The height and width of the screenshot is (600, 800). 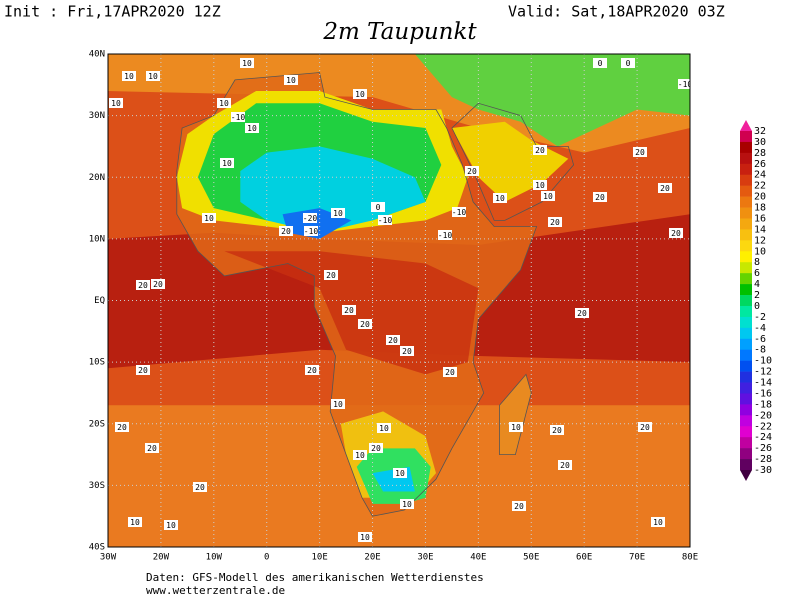 I want to click on valid-text: Valid: Sat,18APR2020 03Z, so click(x=616, y=12).